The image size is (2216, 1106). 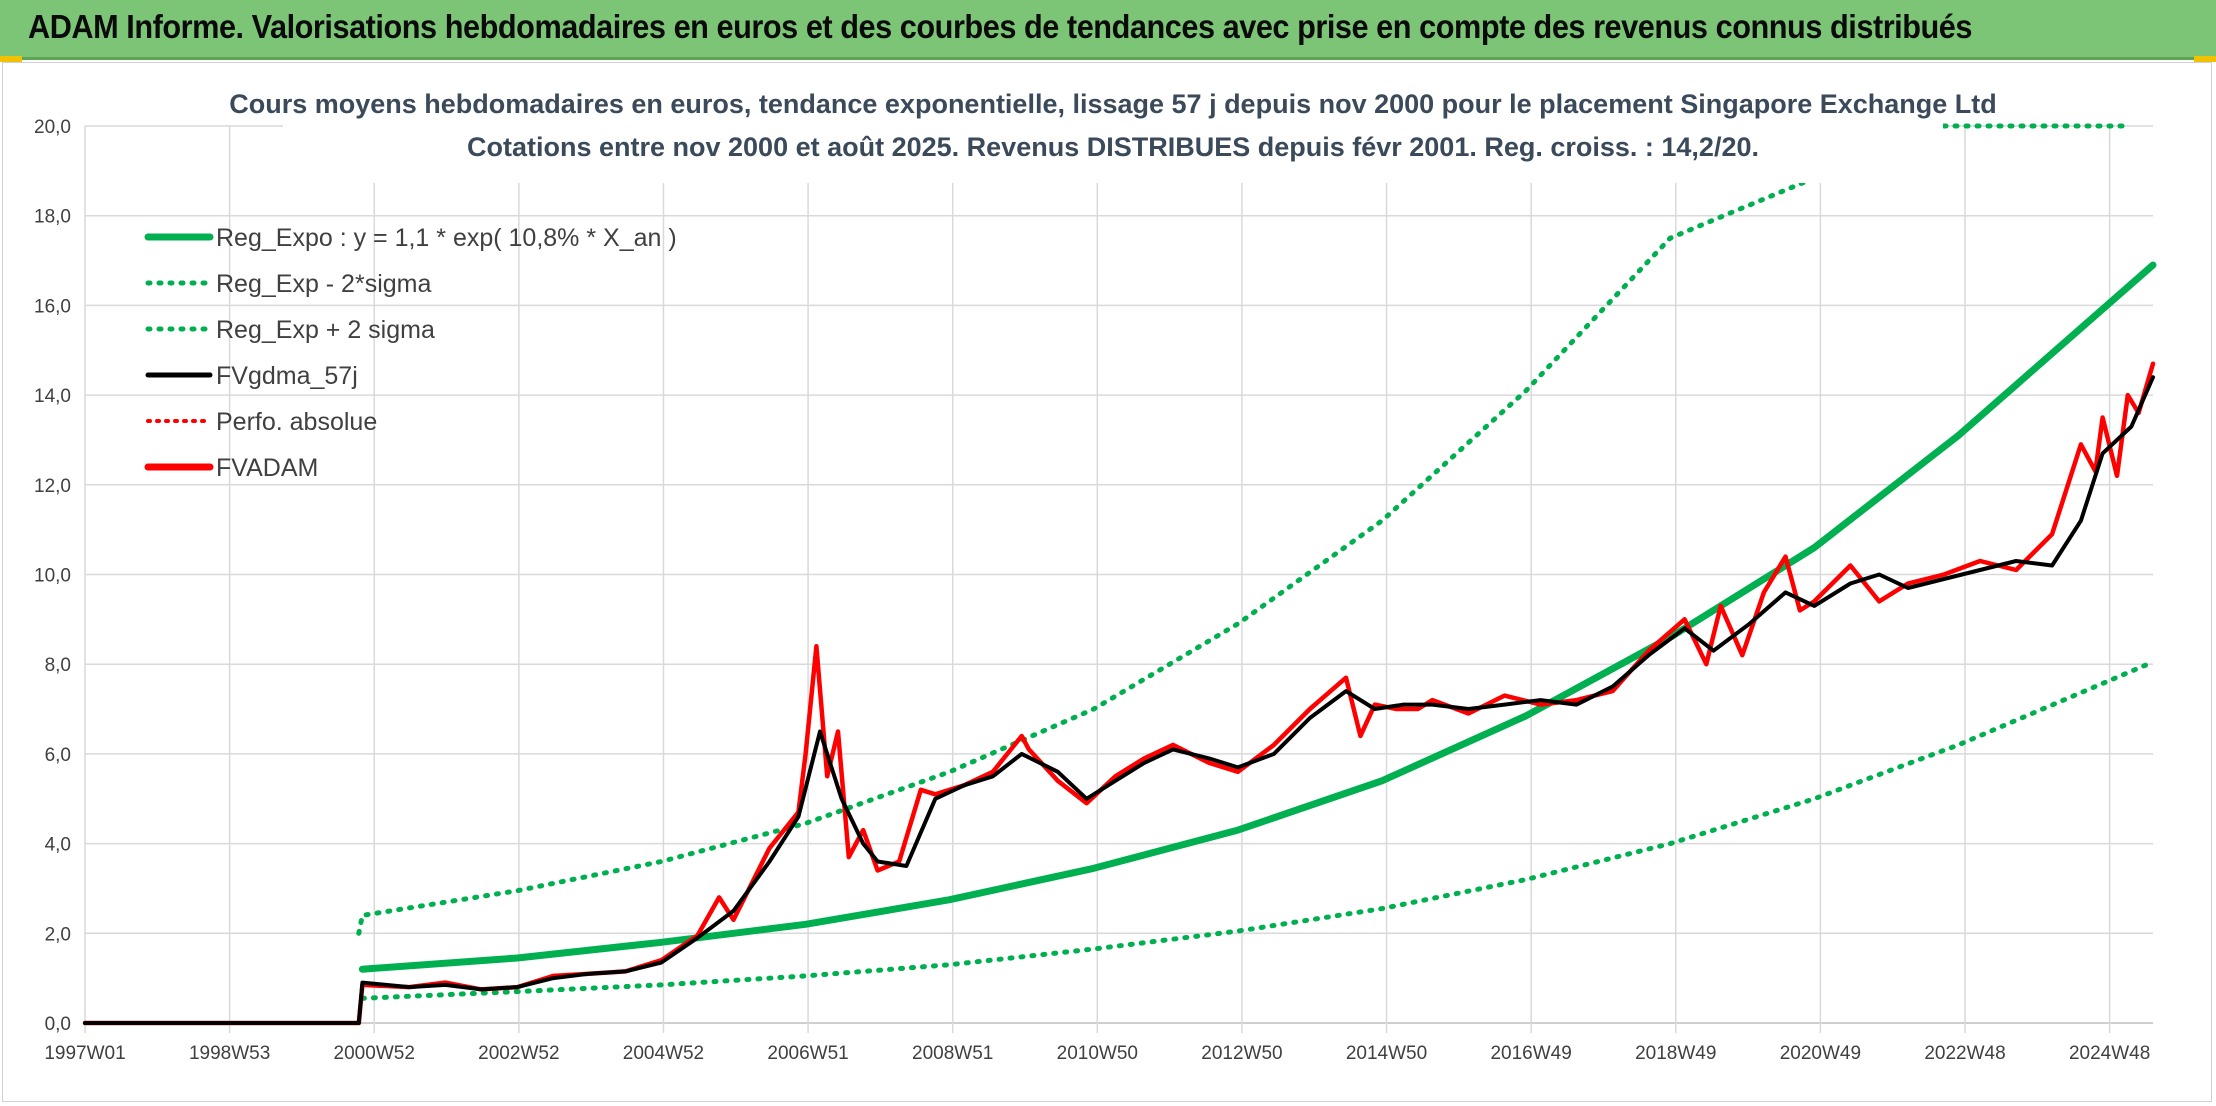 I want to click on x-tick-label: 2000W52, so click(x=374, y=1053).